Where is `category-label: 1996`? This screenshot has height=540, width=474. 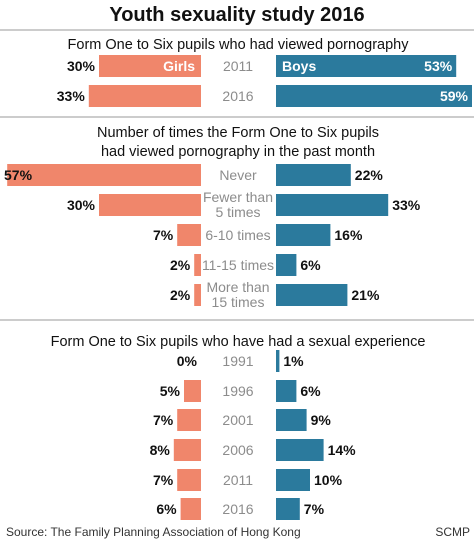
category-label: 1996 is located at coordinates (237, 391).